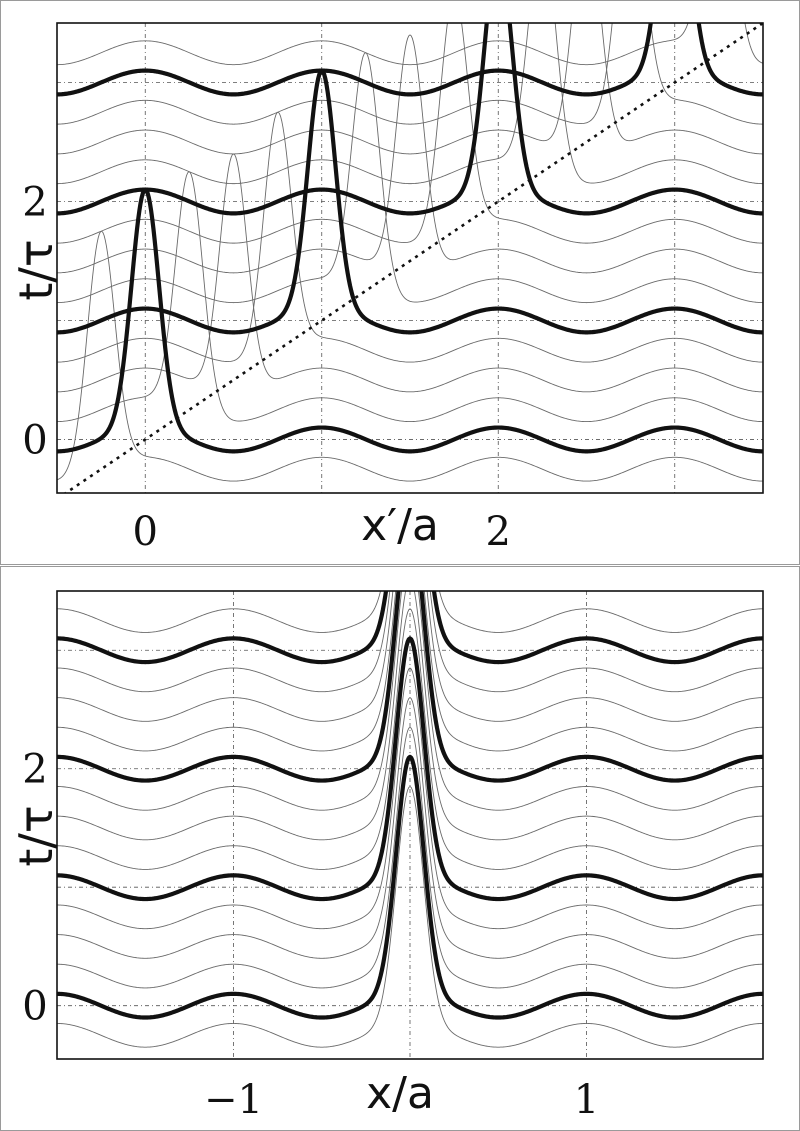 This screenshot has width=800, height=1131. What do you see at coordinates (400, 525) in the screenshot?
I see `x-axis-label: x′/a` at bounding box center [400, 525].